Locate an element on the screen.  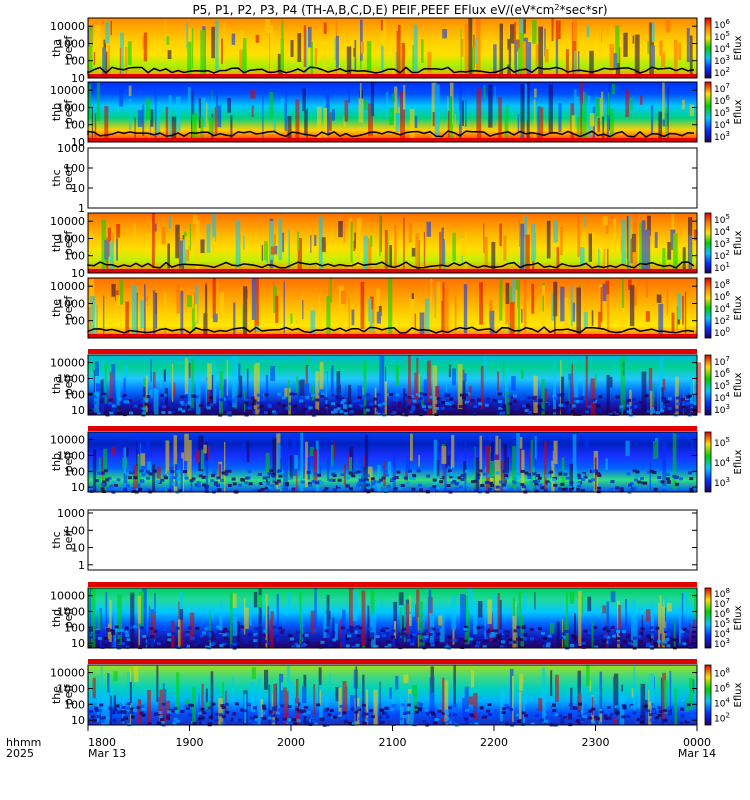
spectrogram-background is located at coordinates (392, 243).